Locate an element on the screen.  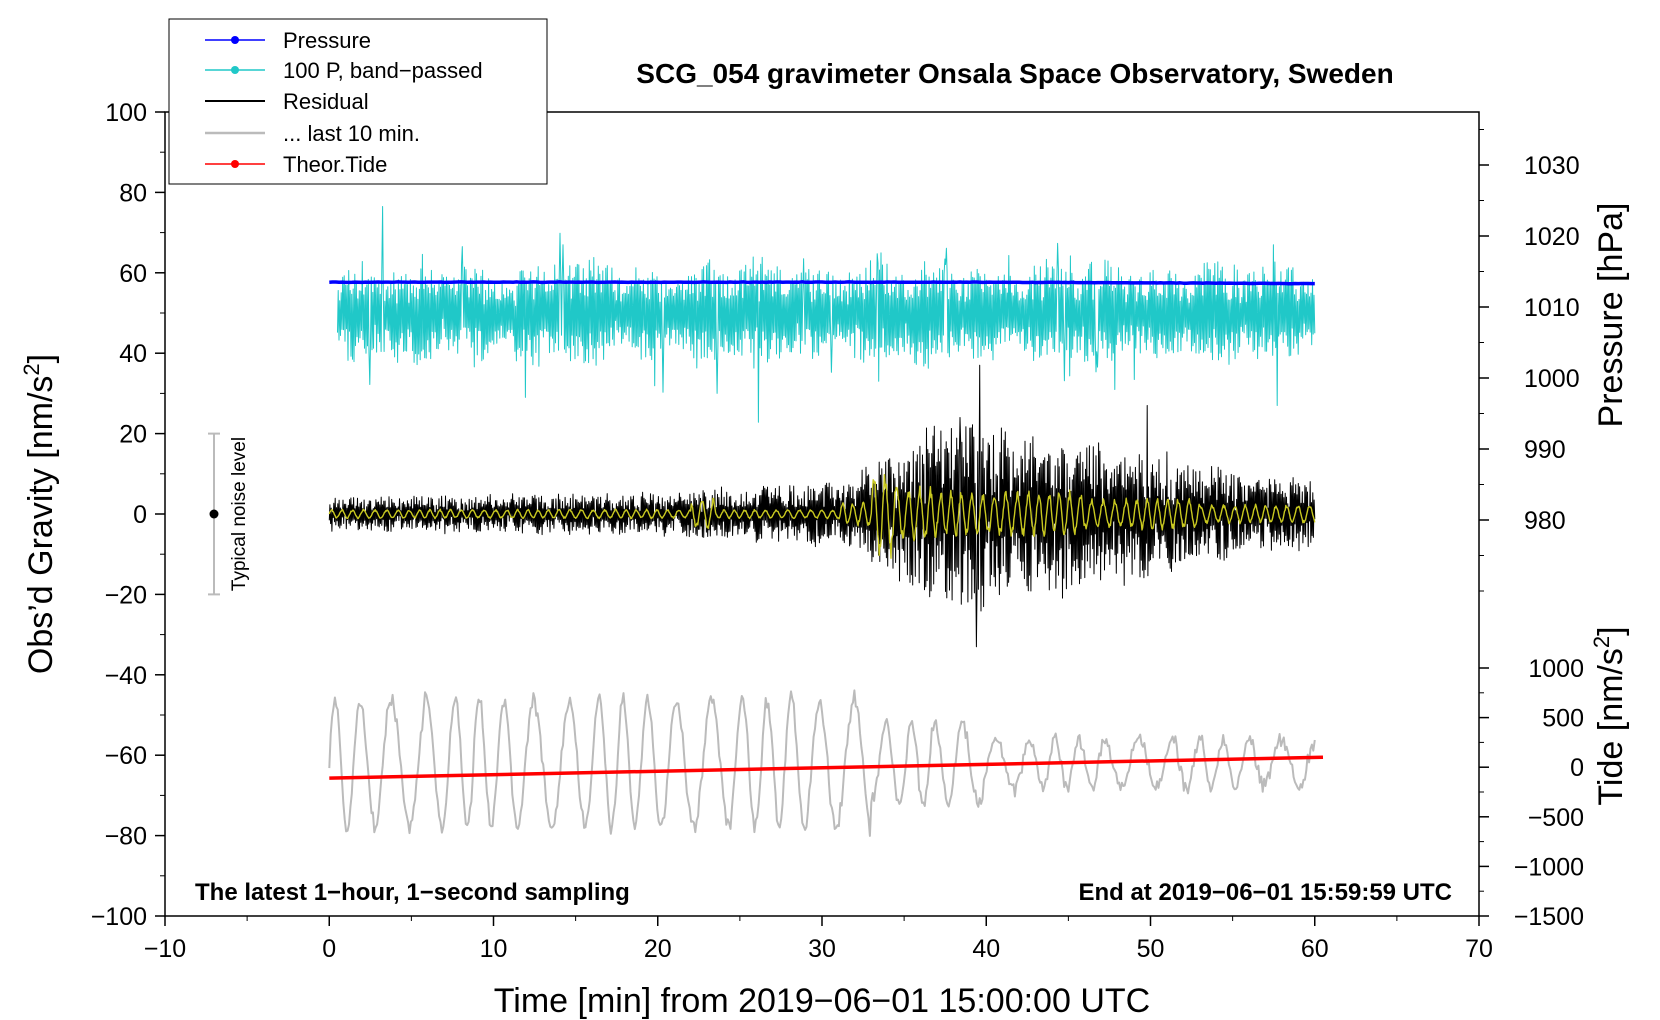
x-tick-label: 40 is located at coordinates (986, 949).